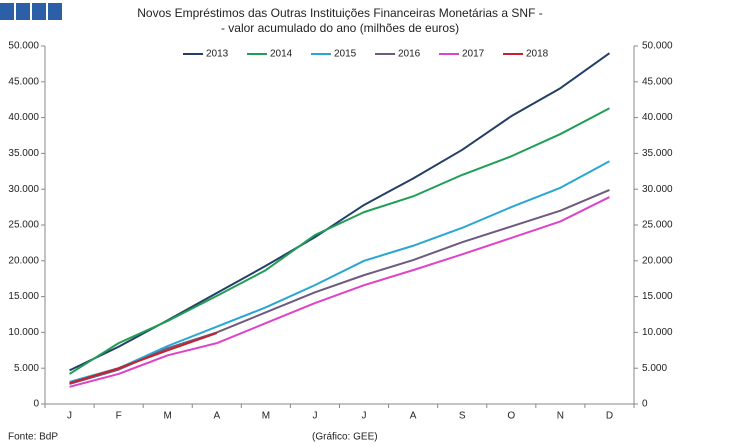 This screenshot has width=750, height=447. I want to click on logo, so click(31, 11).